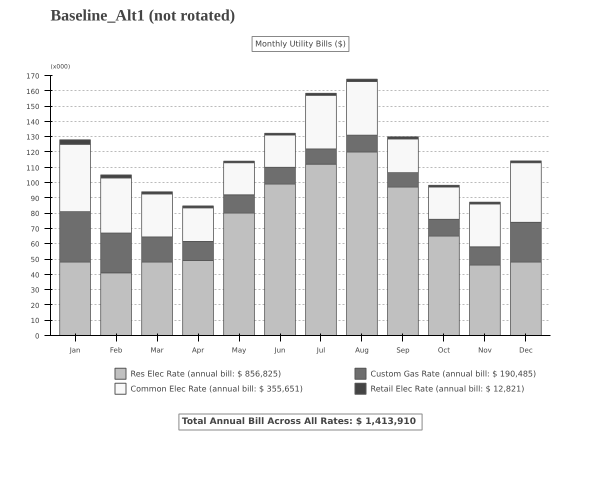 The width and height of the screenshot is (600, 490). What do you see at coordinates (143, 16) in the screenshot?
I see `chart-title: Baseline_Alt1 (not rotated)` at bounding box center [143, 16].